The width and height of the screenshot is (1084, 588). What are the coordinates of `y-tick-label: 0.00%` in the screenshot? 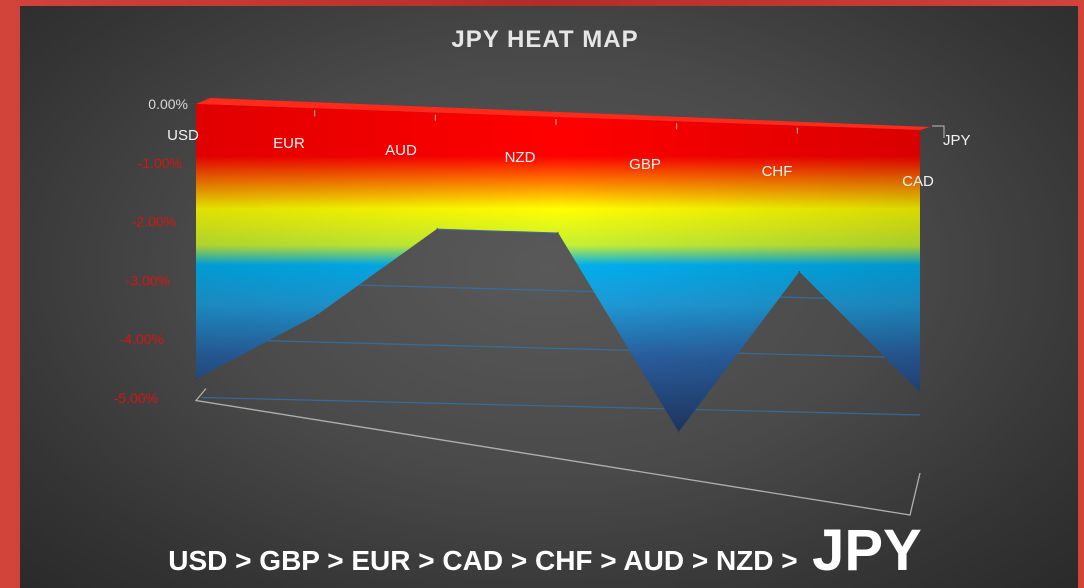 It's located at (168, 104).